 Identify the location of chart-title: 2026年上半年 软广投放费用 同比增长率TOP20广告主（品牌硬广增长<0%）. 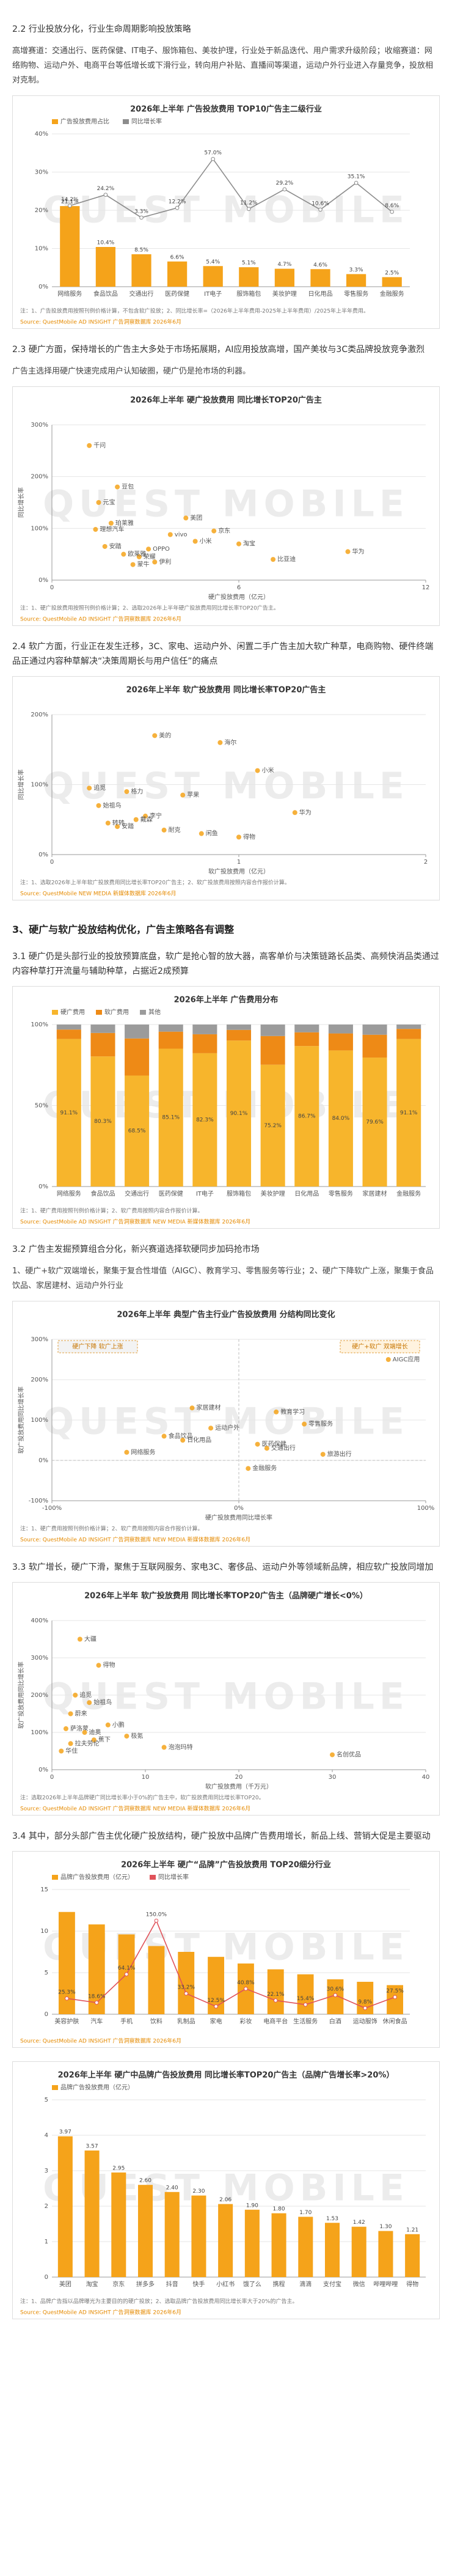
(226, 1596).